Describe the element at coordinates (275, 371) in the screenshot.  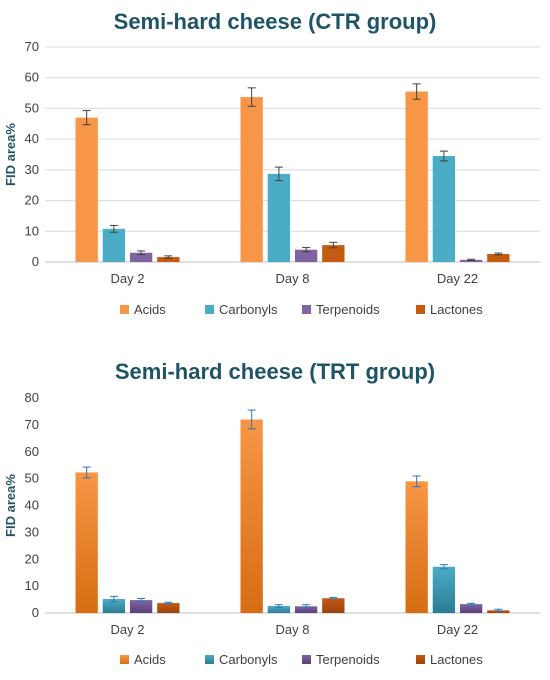
I see `chart-title: Semi-hard cheese (TRT group)` at that location.